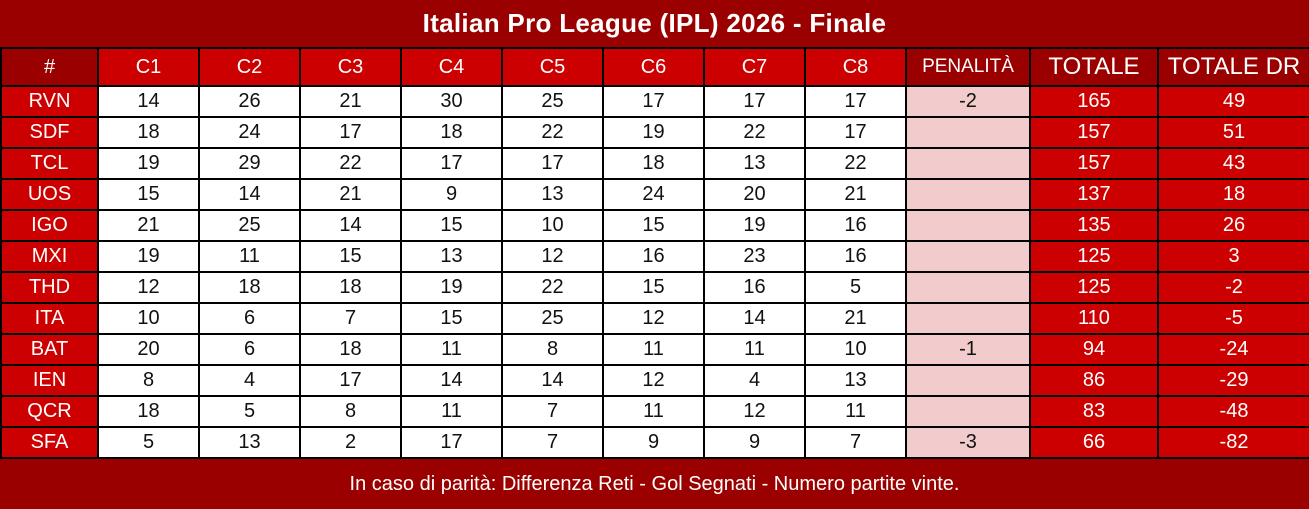 Image resolution: width=1309 pixels, height=509 pixels. I want to click on score-cell-c3: 15, so click(350, 256).